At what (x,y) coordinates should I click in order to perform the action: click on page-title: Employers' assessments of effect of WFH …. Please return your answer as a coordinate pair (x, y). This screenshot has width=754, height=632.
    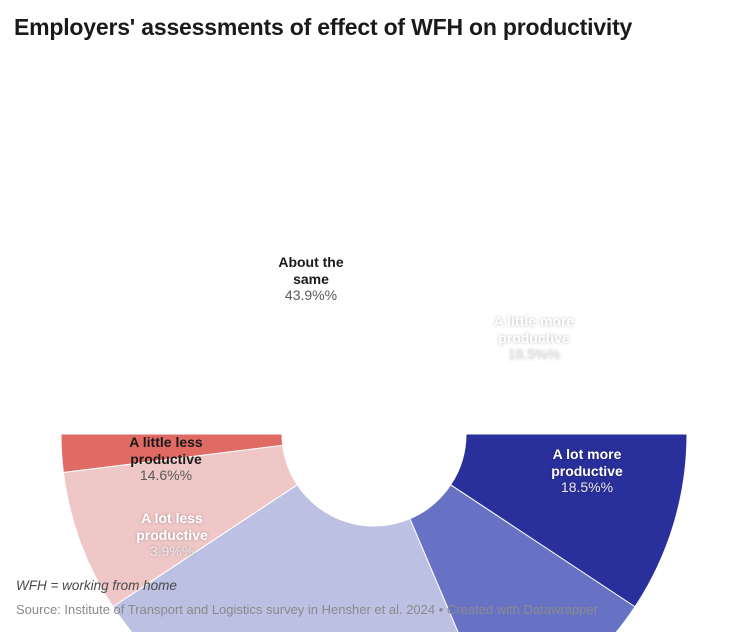
    Looking at the image, I should click on (323, 27).